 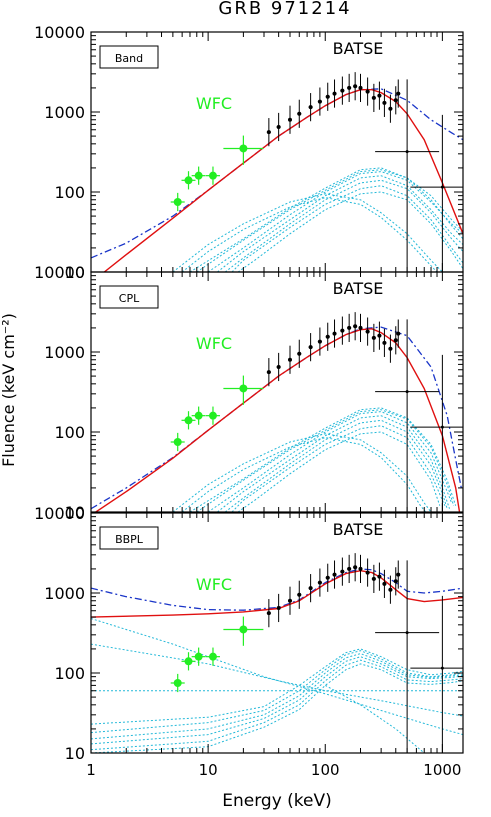 I want to click on panel-label: Band, so click(x=129, y=58).